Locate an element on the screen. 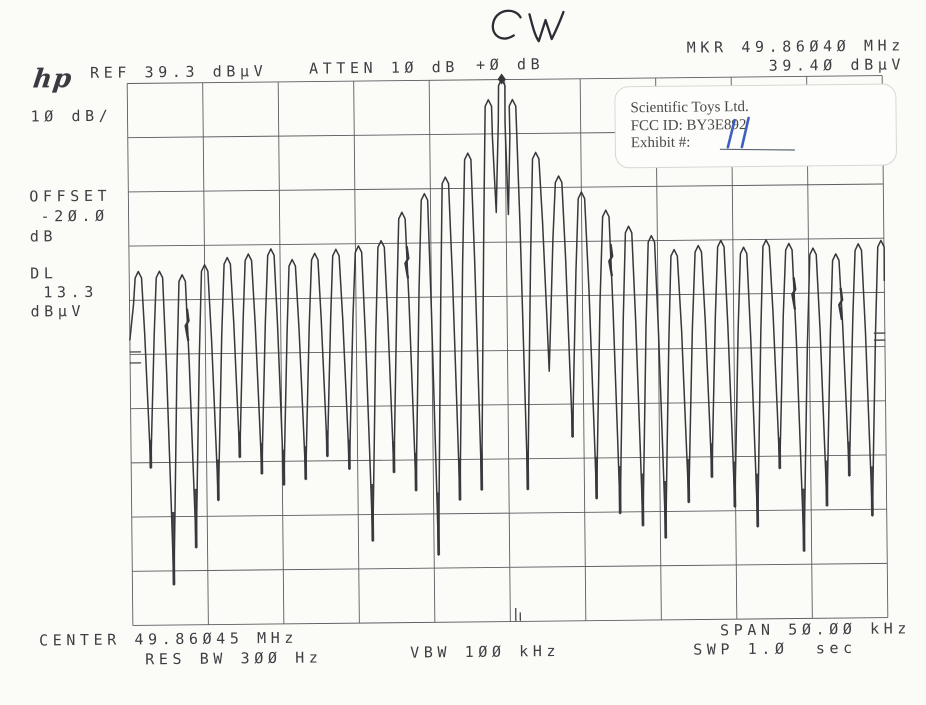  center-frequency-readout: CENTER 49.86Ø45 MHz is located at coordinates (168, 640).